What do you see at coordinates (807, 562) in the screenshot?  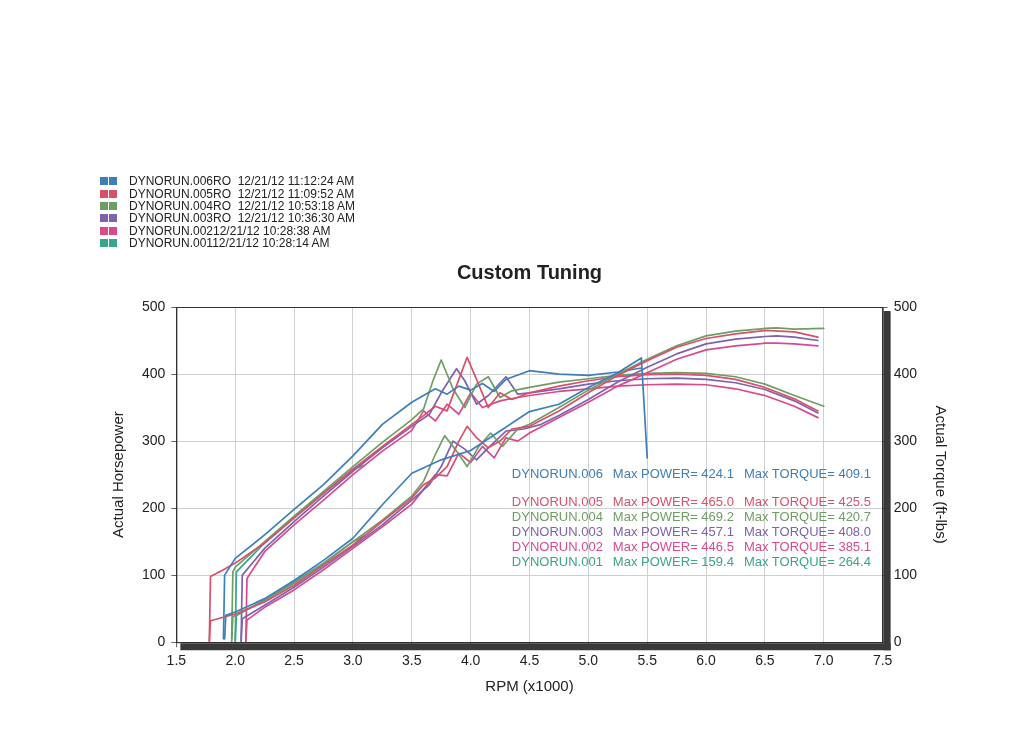 I see `annotation: Max TORQUE= 264.4` at bounding box center [807, 562].